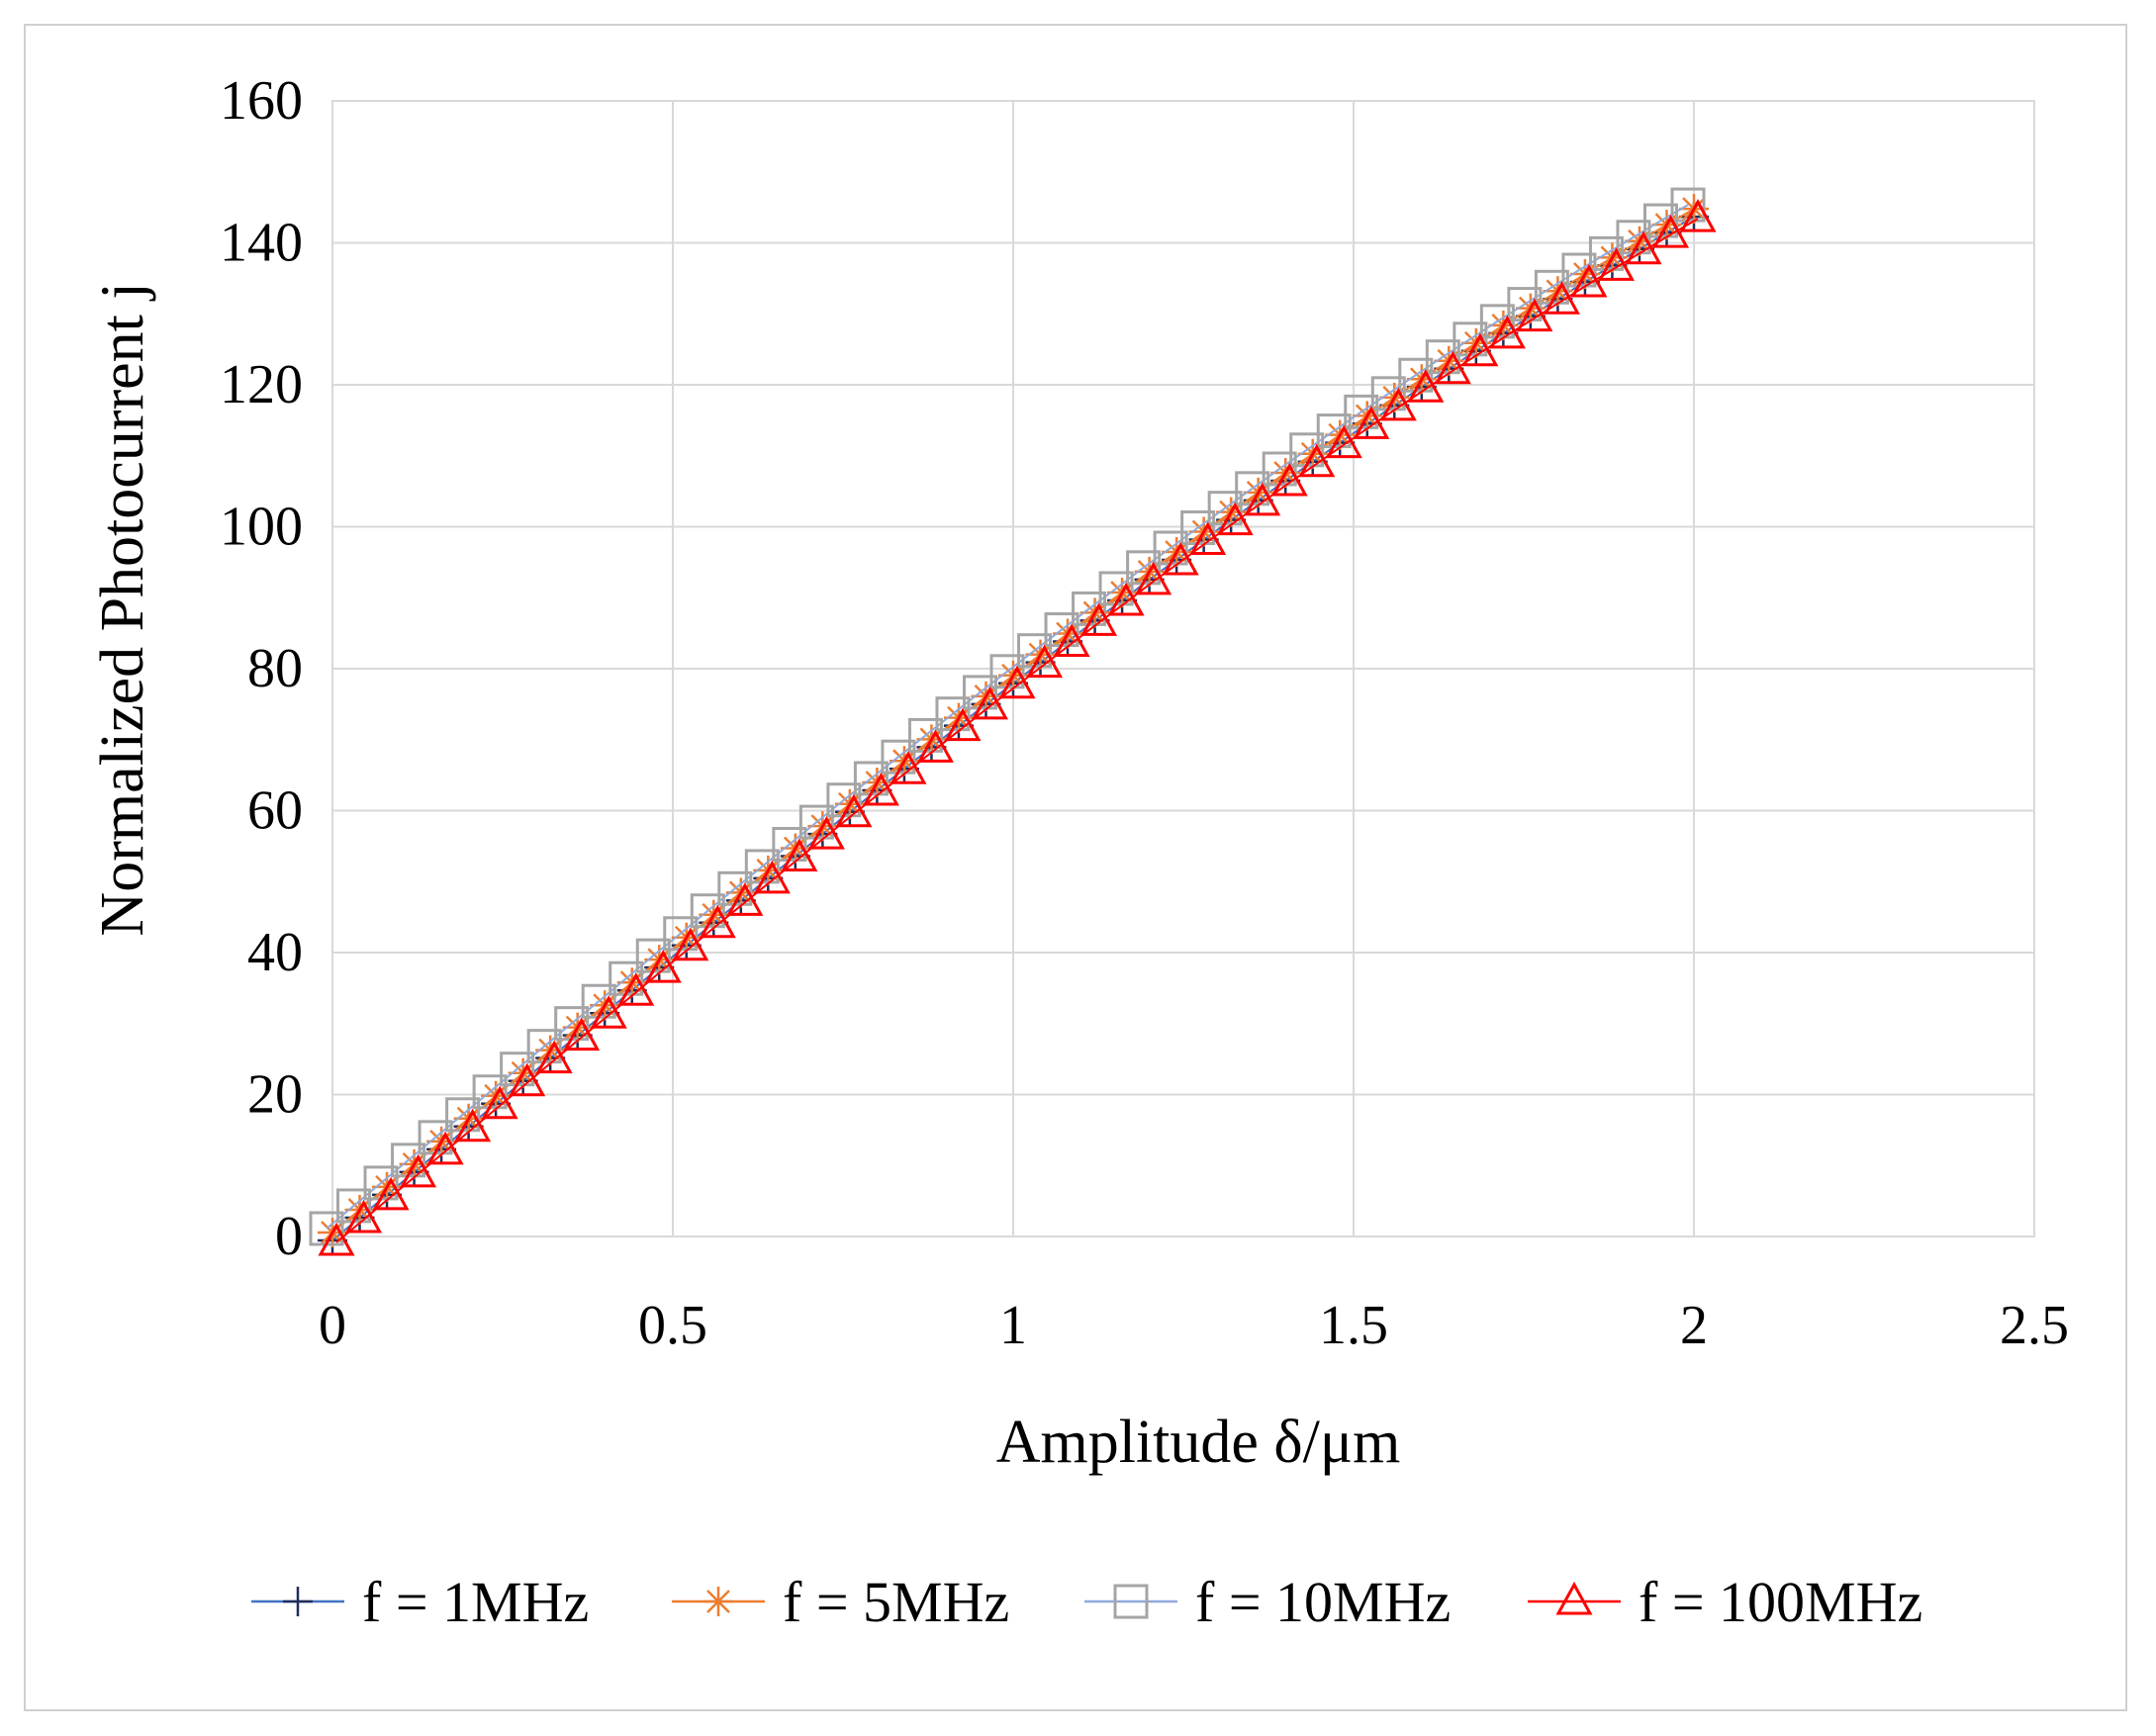 Image resolution: width=2156 pixels, height=1736 pixels. Describe the element at coordinates (289, 1236) in the screenshot. I see `y-tick-label: 0` at that location.